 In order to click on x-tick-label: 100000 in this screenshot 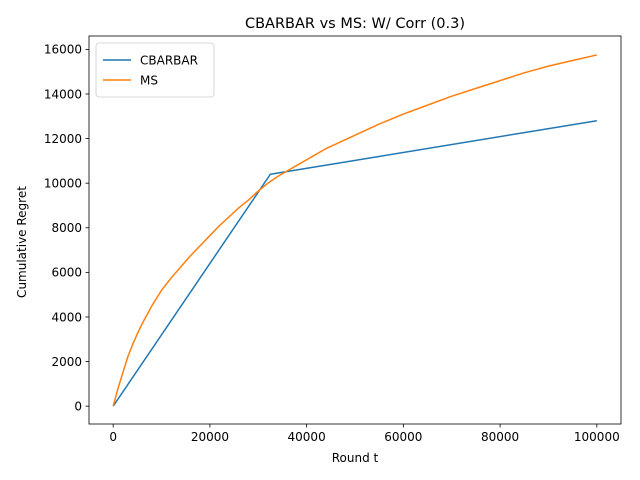, I will do `click(597, 437)`.